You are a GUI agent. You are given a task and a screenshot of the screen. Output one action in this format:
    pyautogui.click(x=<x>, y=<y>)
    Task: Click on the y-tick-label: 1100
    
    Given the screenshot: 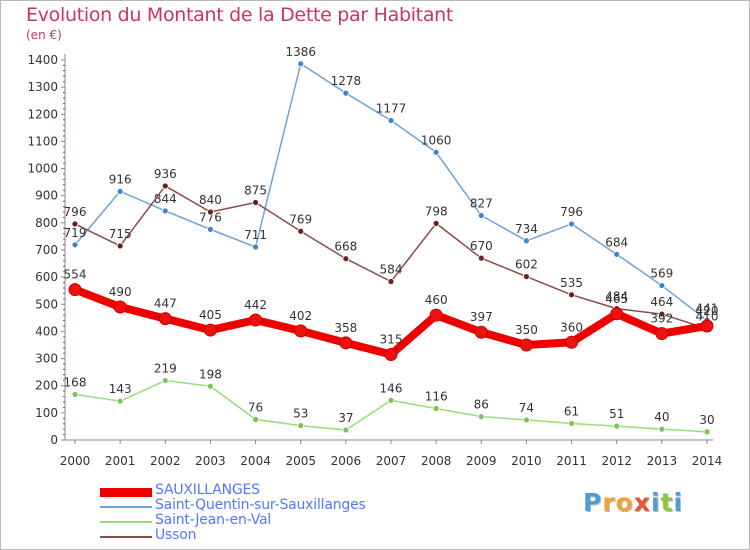 What is the action you would take?
    pyautogui.click(x=42, y=141)
    